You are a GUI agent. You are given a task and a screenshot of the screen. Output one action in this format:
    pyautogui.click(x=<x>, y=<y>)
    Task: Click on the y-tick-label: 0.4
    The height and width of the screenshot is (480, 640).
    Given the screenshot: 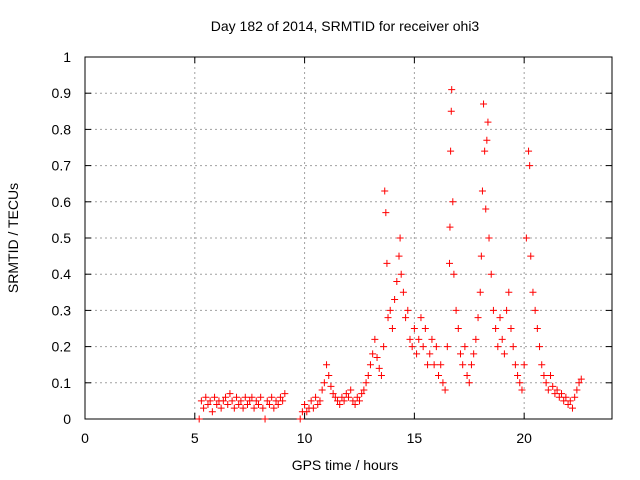 What is the action you would take?
    pyautogui.click(x=62, y=274)
    